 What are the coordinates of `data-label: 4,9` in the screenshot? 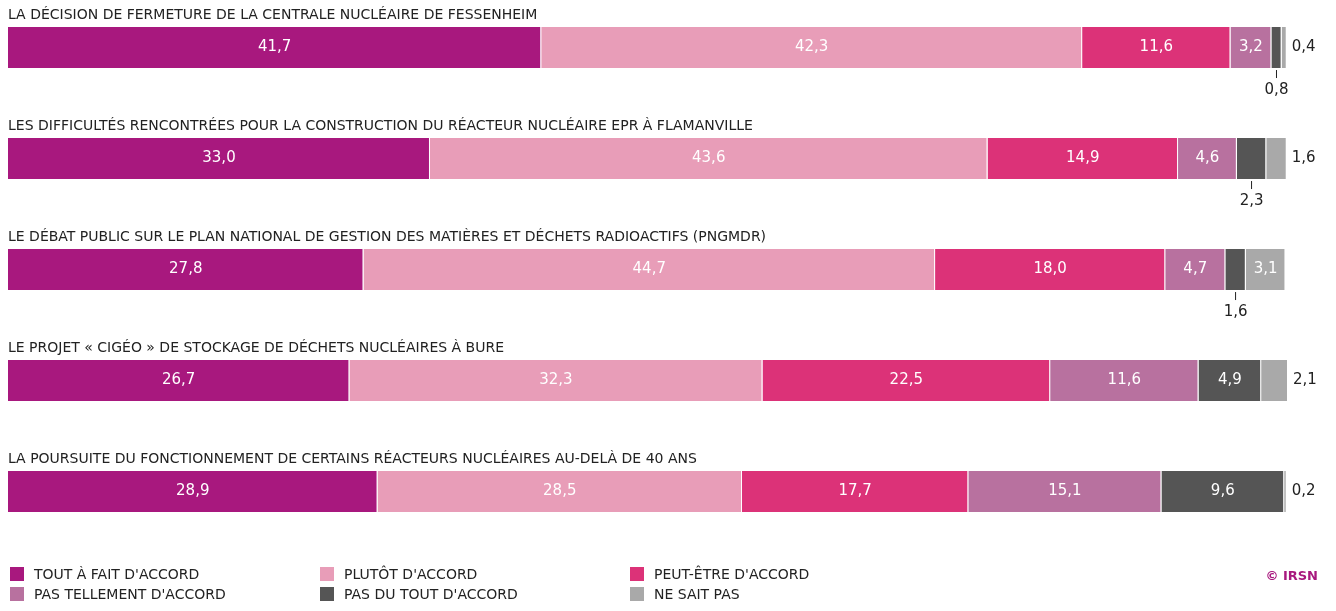 It's located at (1229, 379).